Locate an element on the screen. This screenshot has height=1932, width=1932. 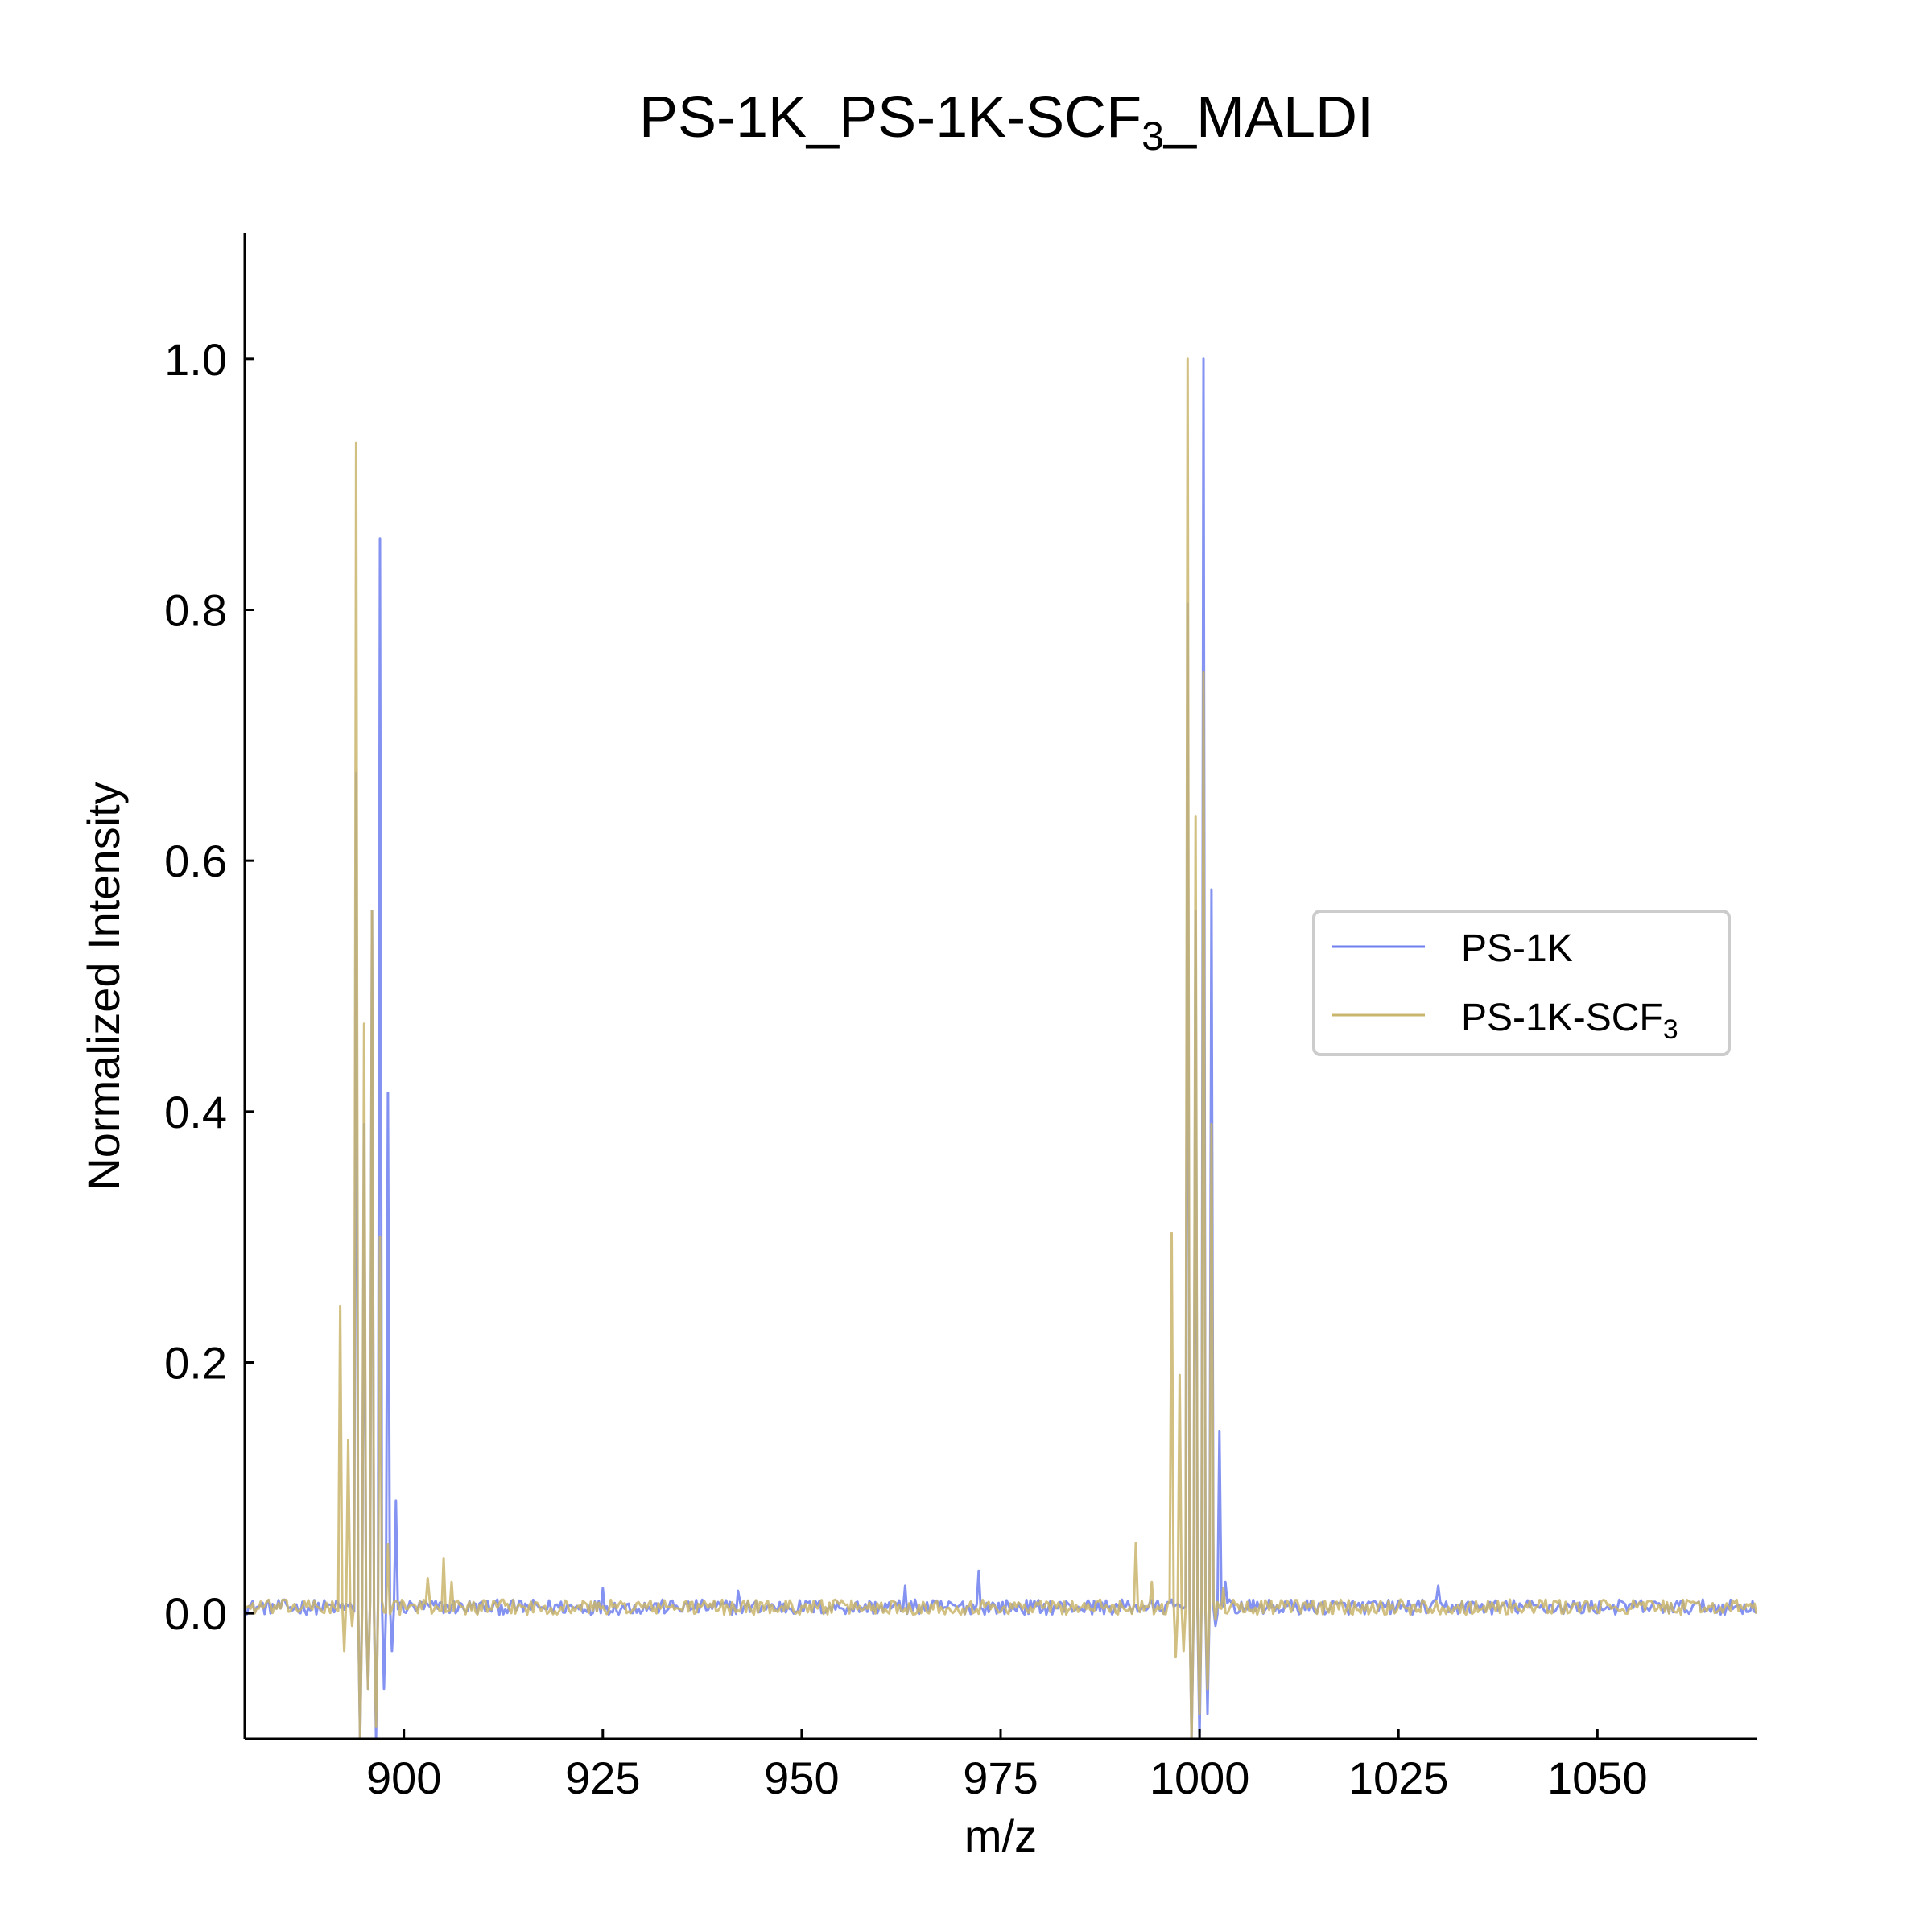
y-tick-label: 0.4 is located at coordinates (195, 1112).